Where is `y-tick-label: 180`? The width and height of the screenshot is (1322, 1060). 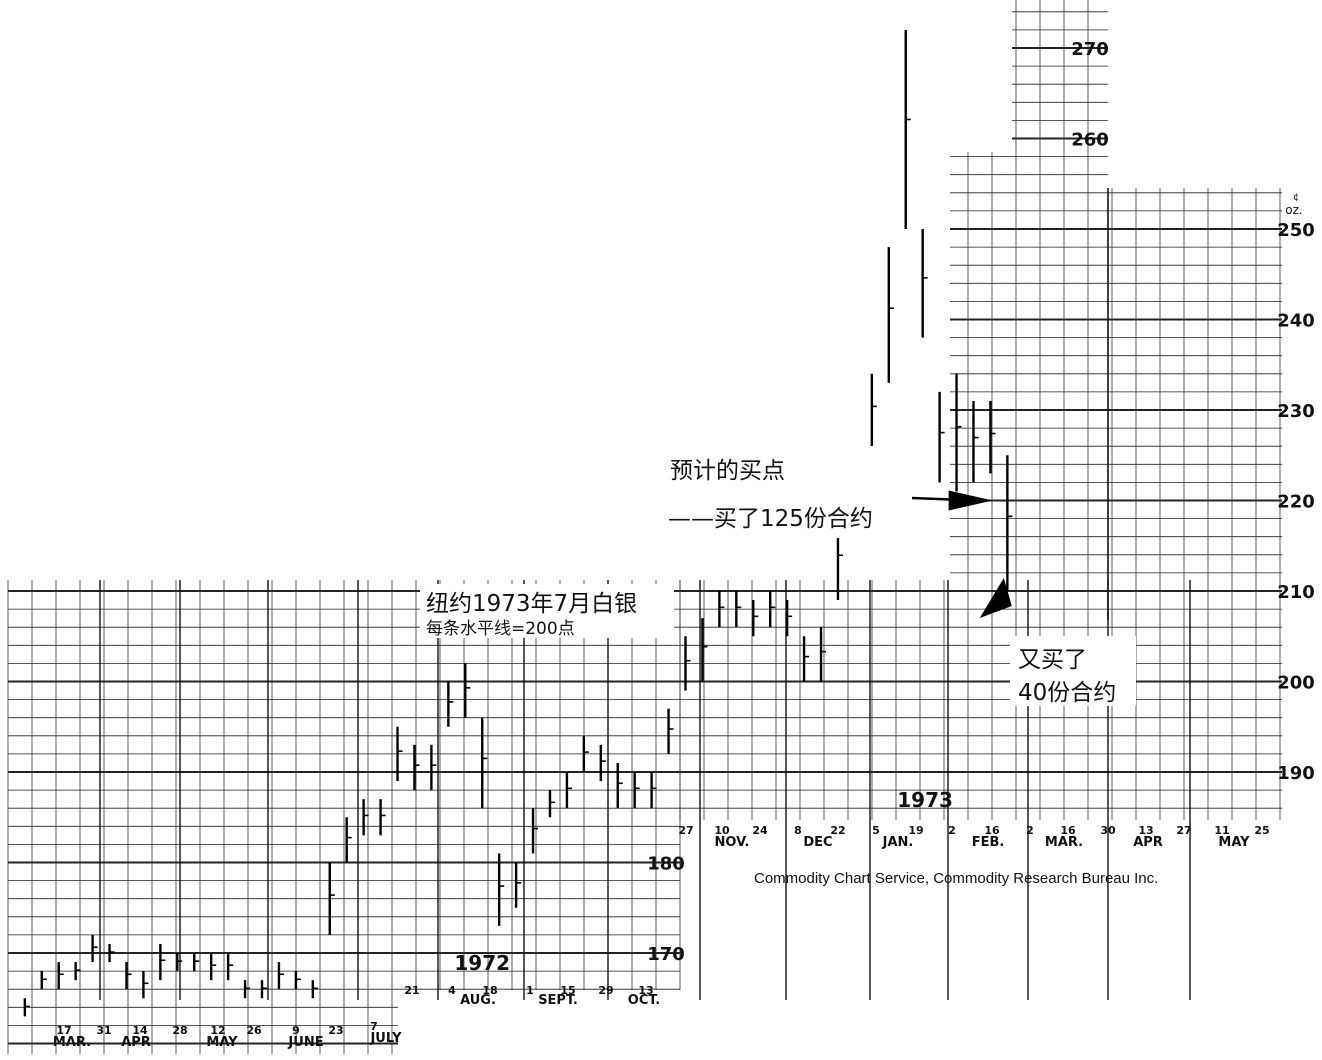 y-tick-label: 180 is located at coordinates (666, 864).